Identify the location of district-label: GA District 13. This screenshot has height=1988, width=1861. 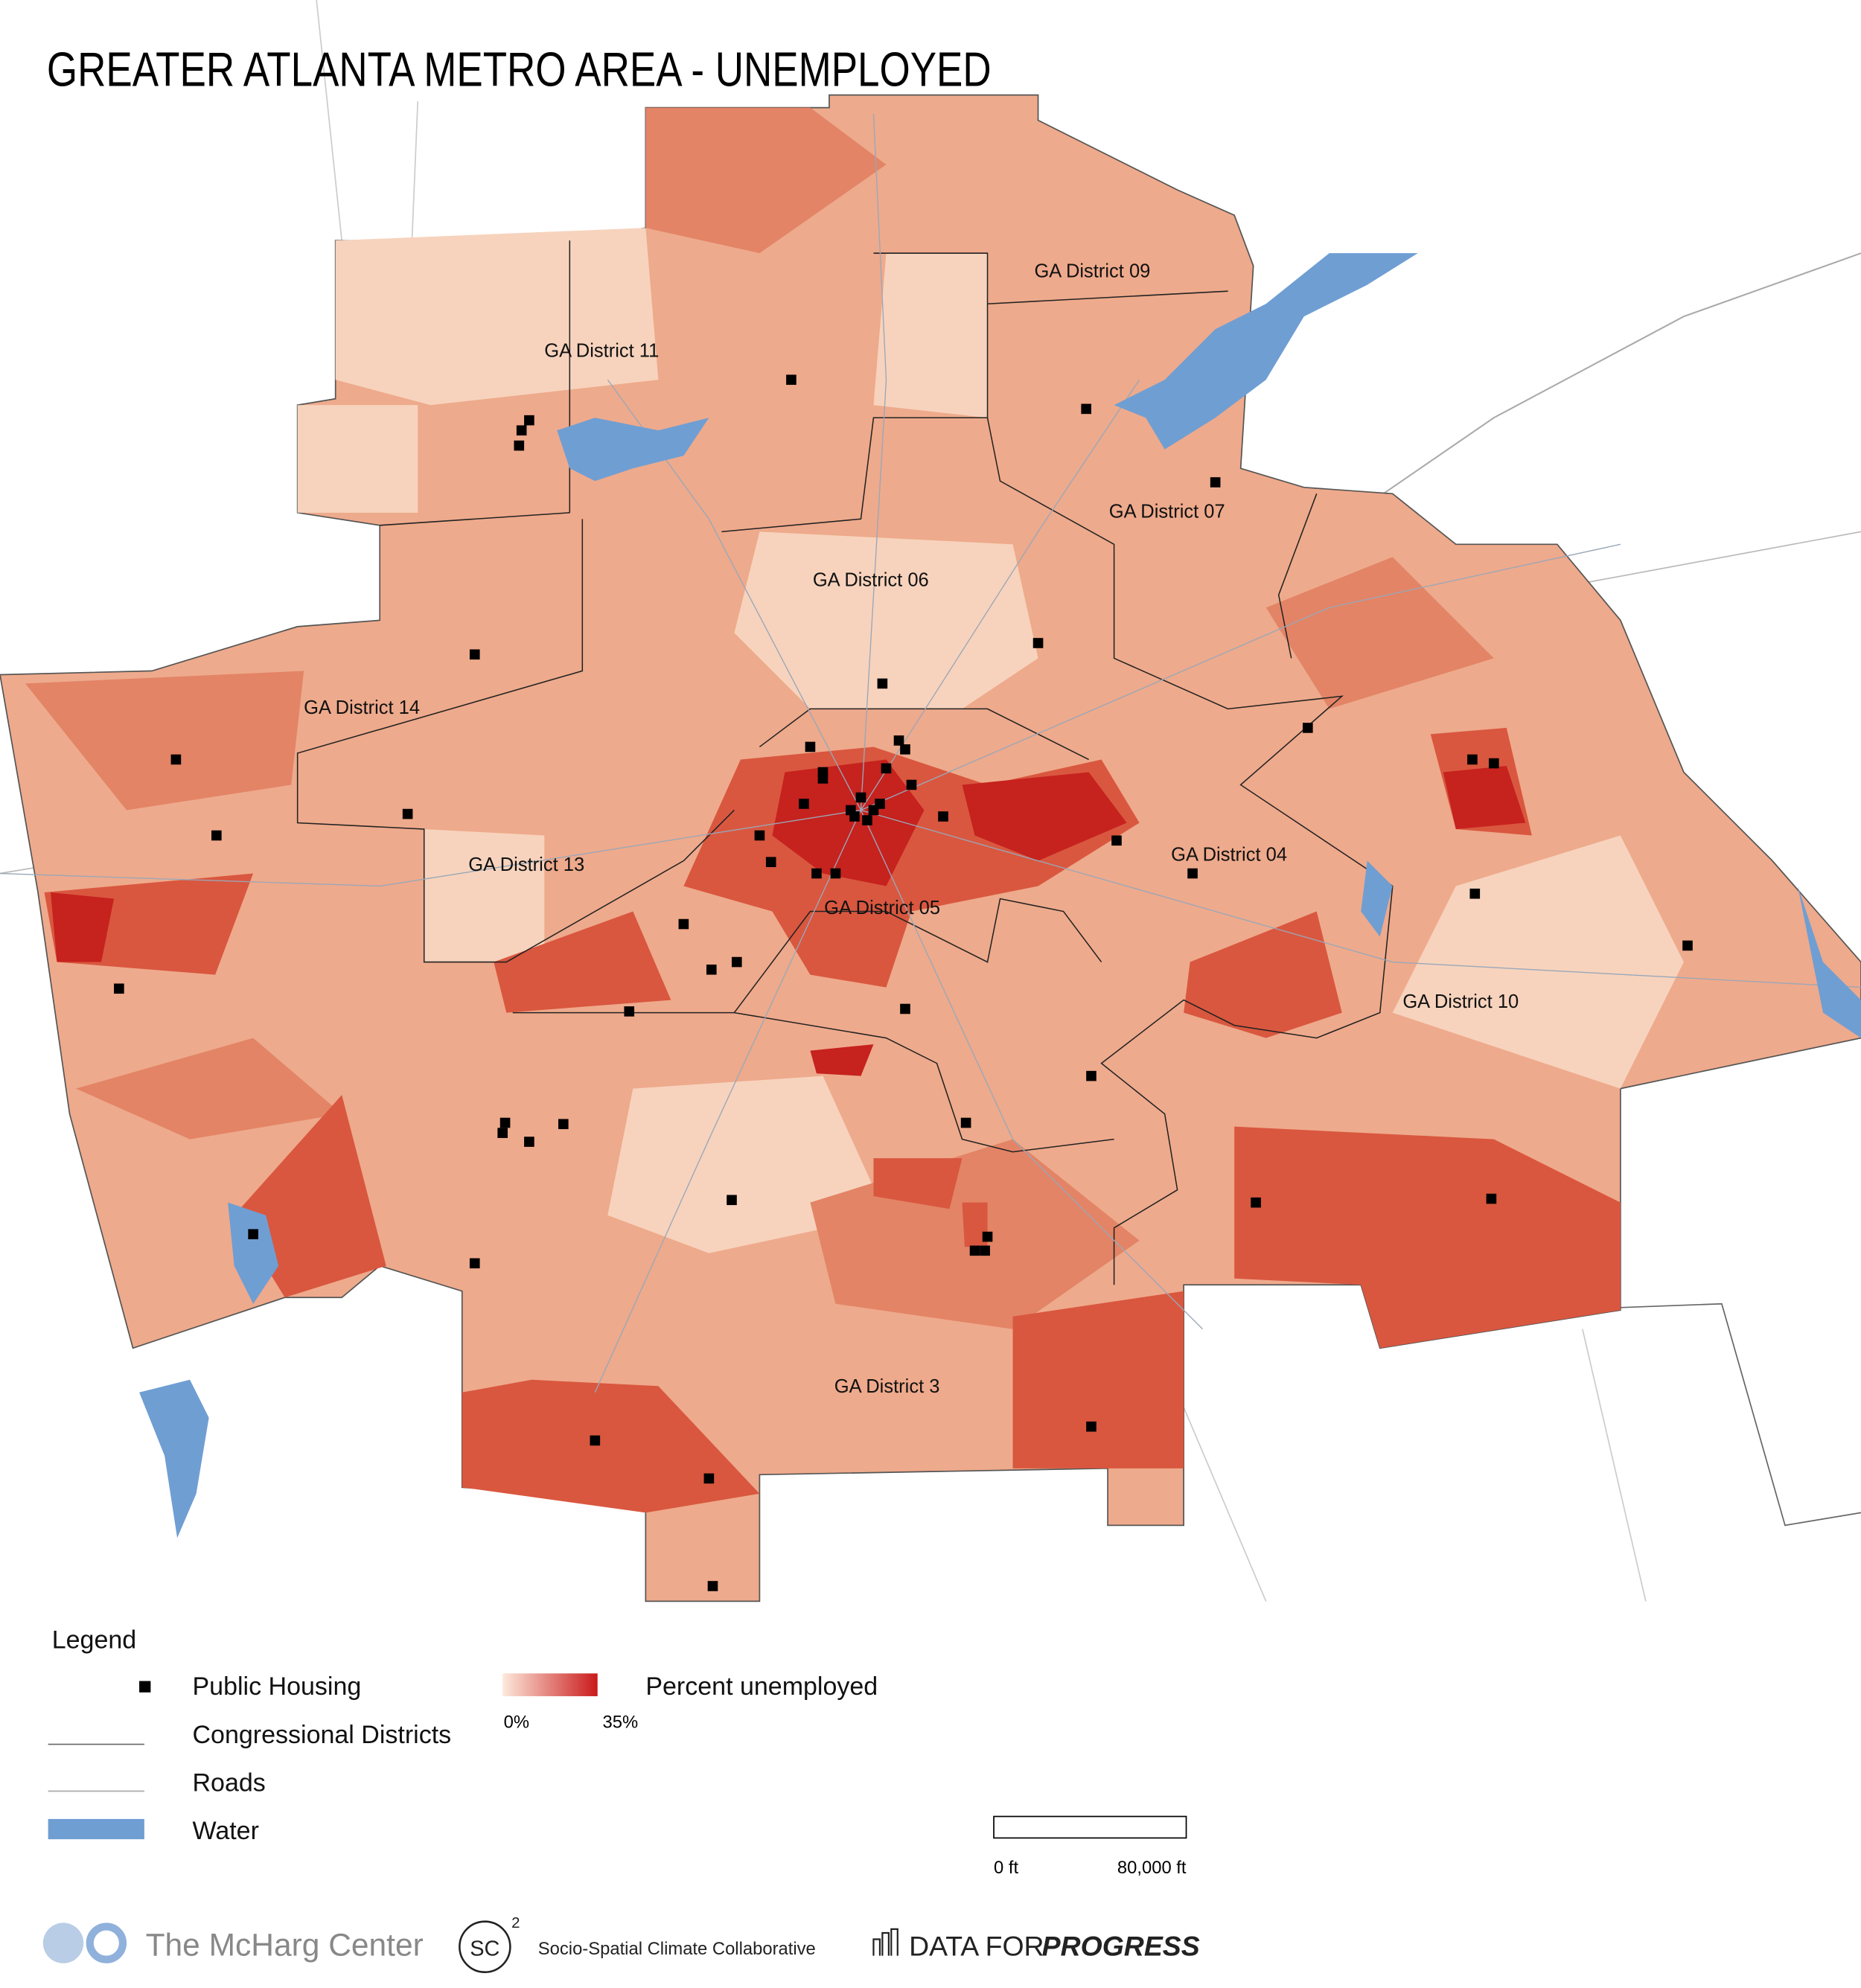
(526, 864).